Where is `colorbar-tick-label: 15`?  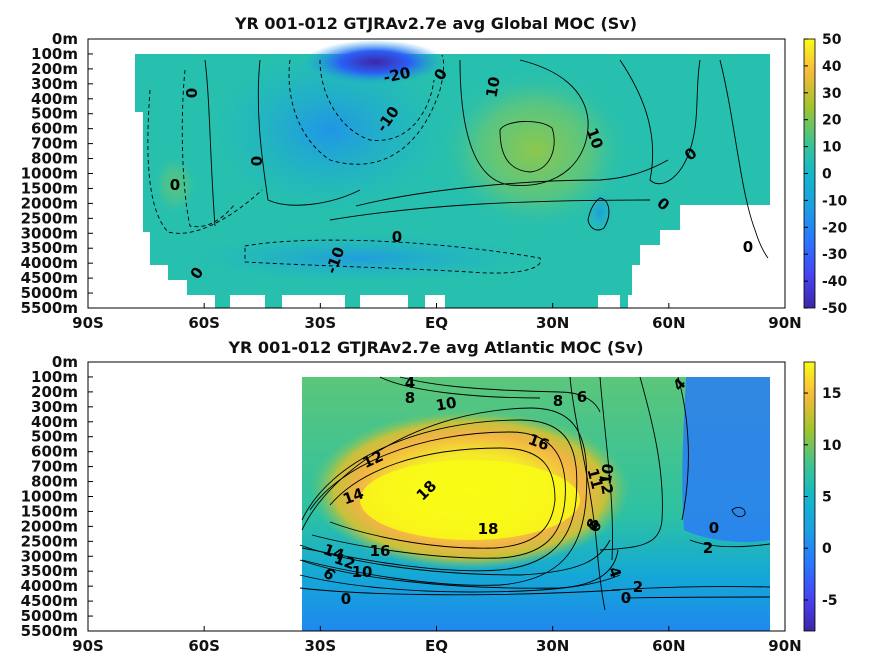
colorbar-tick-label: 15 is located at coordinates (831, 394).